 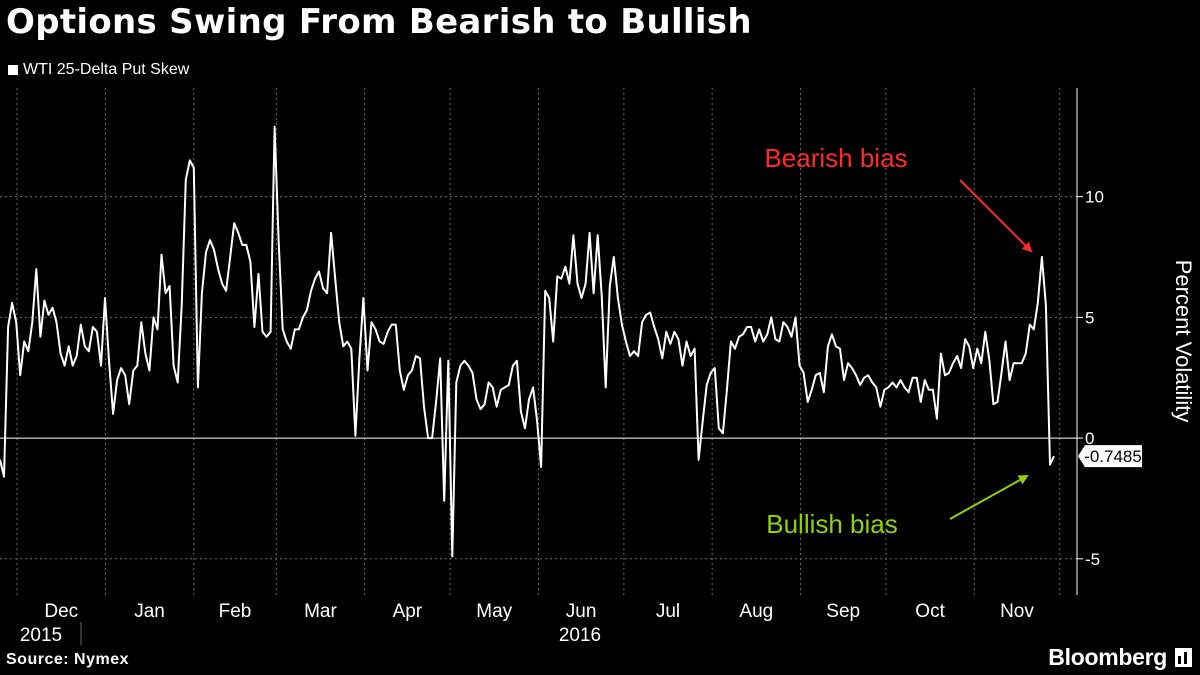 I want to click on last-value-callout, so click(x=1110, y=456).